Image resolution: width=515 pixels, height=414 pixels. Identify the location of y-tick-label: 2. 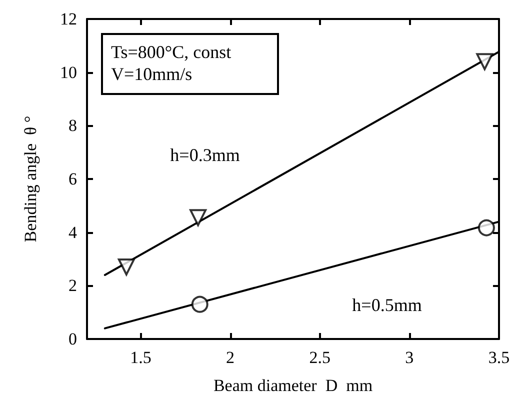
(72, 286).